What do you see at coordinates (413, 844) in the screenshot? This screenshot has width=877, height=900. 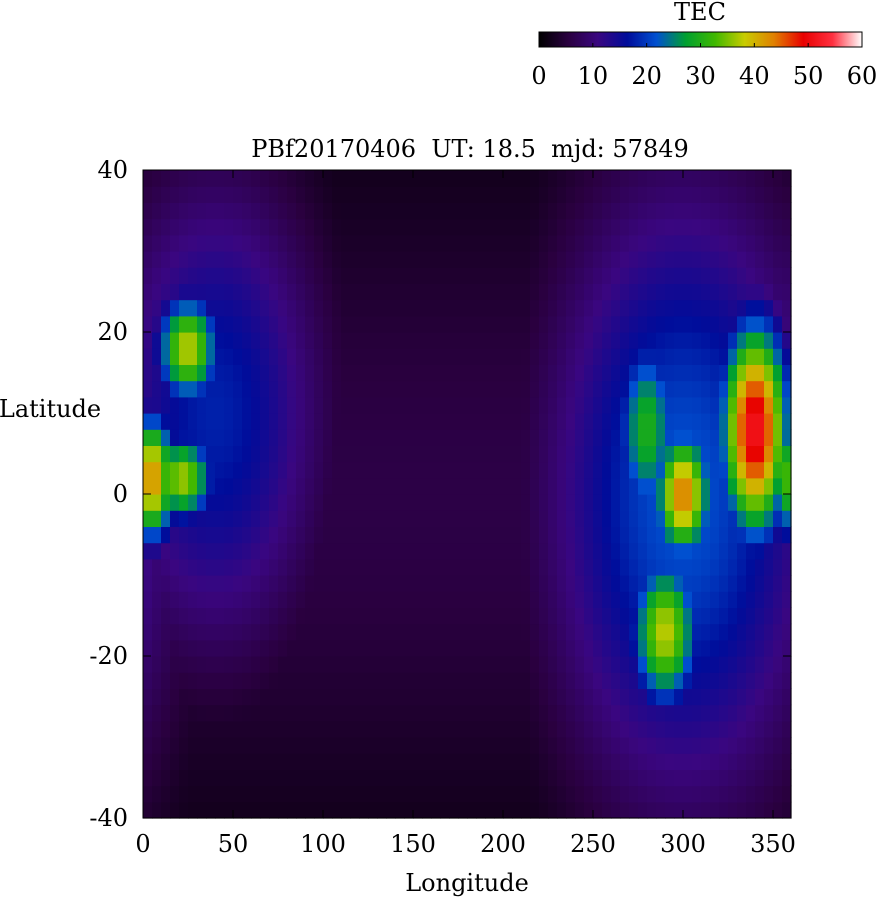 I see `x-tick-label: 150` at bounding box center [413, 844].